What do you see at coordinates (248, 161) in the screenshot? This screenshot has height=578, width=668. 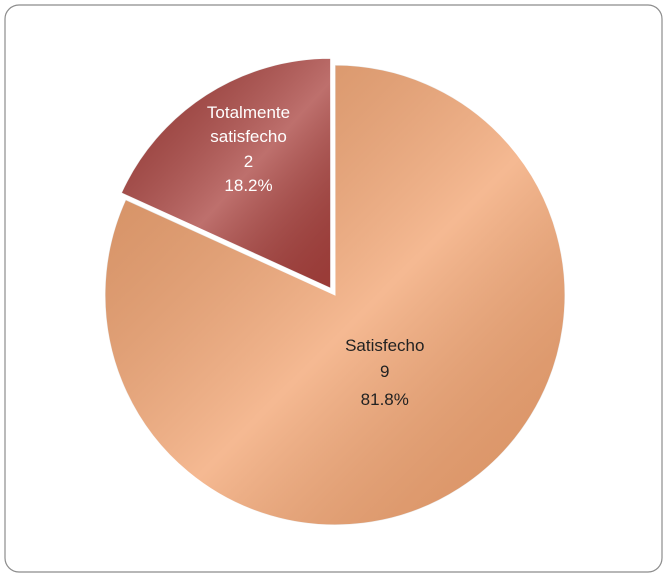 I see `slice-count: 2` at bounding box center [248, 161].